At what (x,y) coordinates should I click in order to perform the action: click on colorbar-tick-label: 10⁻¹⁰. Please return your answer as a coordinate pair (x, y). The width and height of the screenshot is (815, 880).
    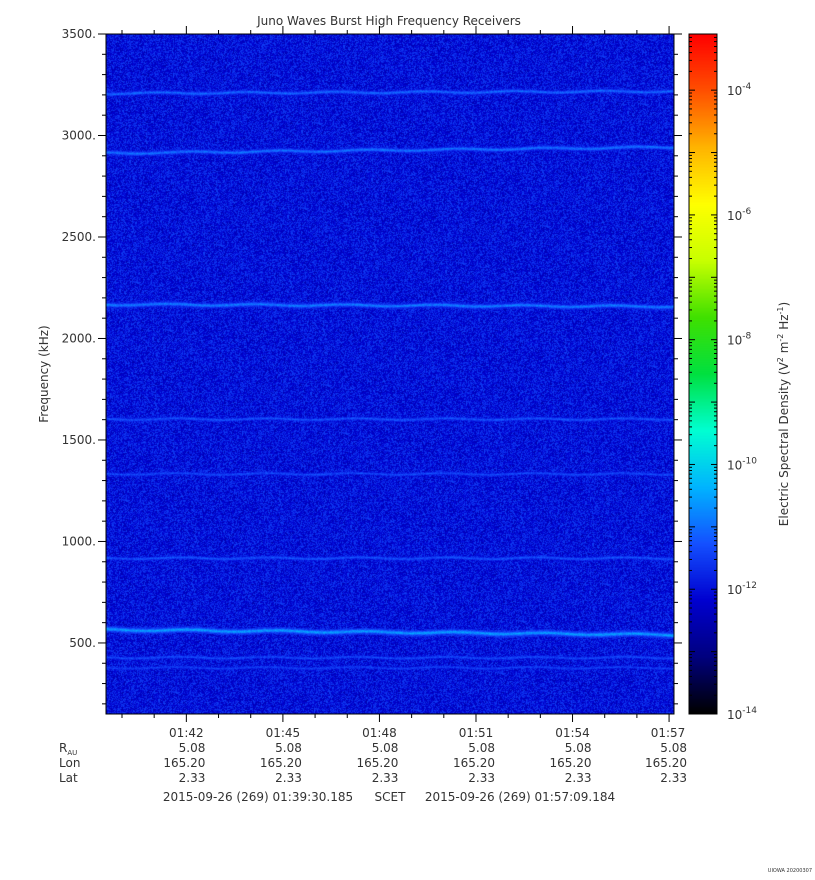
    Looking at the image, I should click on (742, 464).